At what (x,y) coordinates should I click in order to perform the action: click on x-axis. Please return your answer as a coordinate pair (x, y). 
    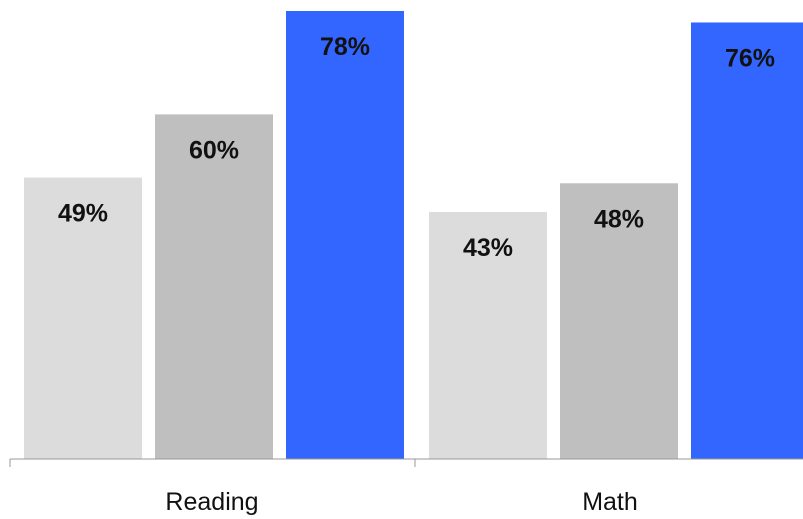
    Looking at the image, I should click on (406, 462).